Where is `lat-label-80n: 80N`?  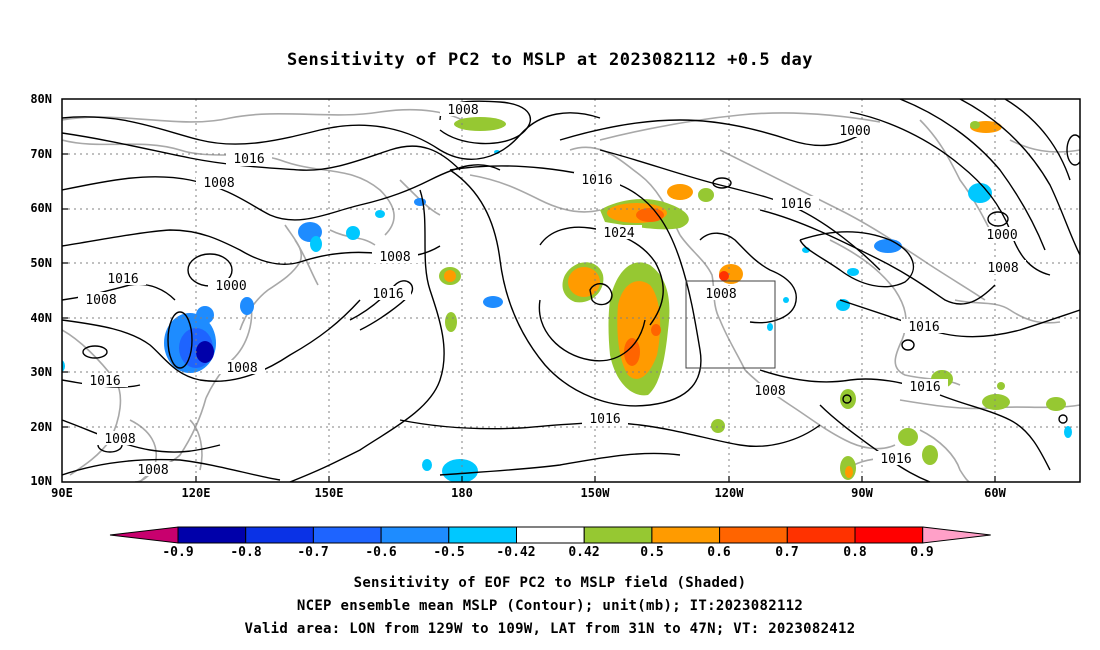
lat-label-80n: 80N is located at coordinates (41, 99).